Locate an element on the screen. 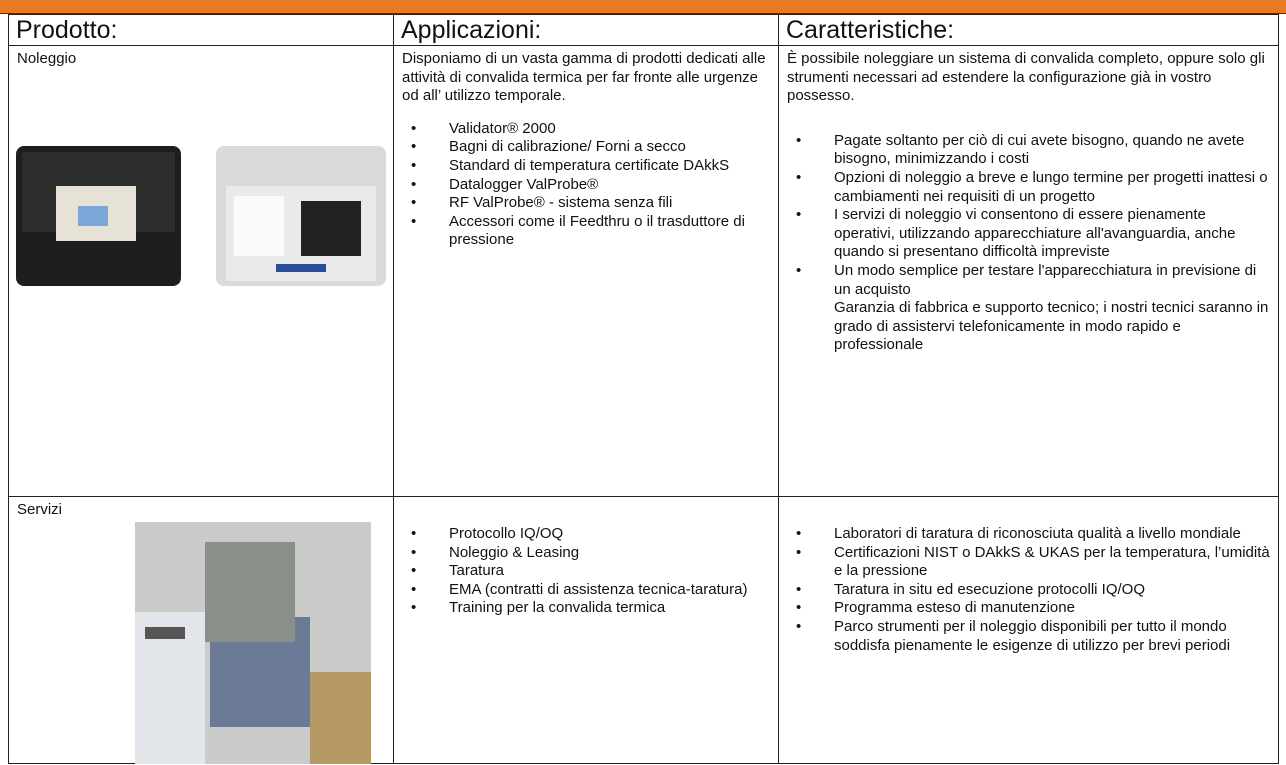 This screenshot has width=1286, height=765. product-cell: Servizi is located at coordinates (201, 630).